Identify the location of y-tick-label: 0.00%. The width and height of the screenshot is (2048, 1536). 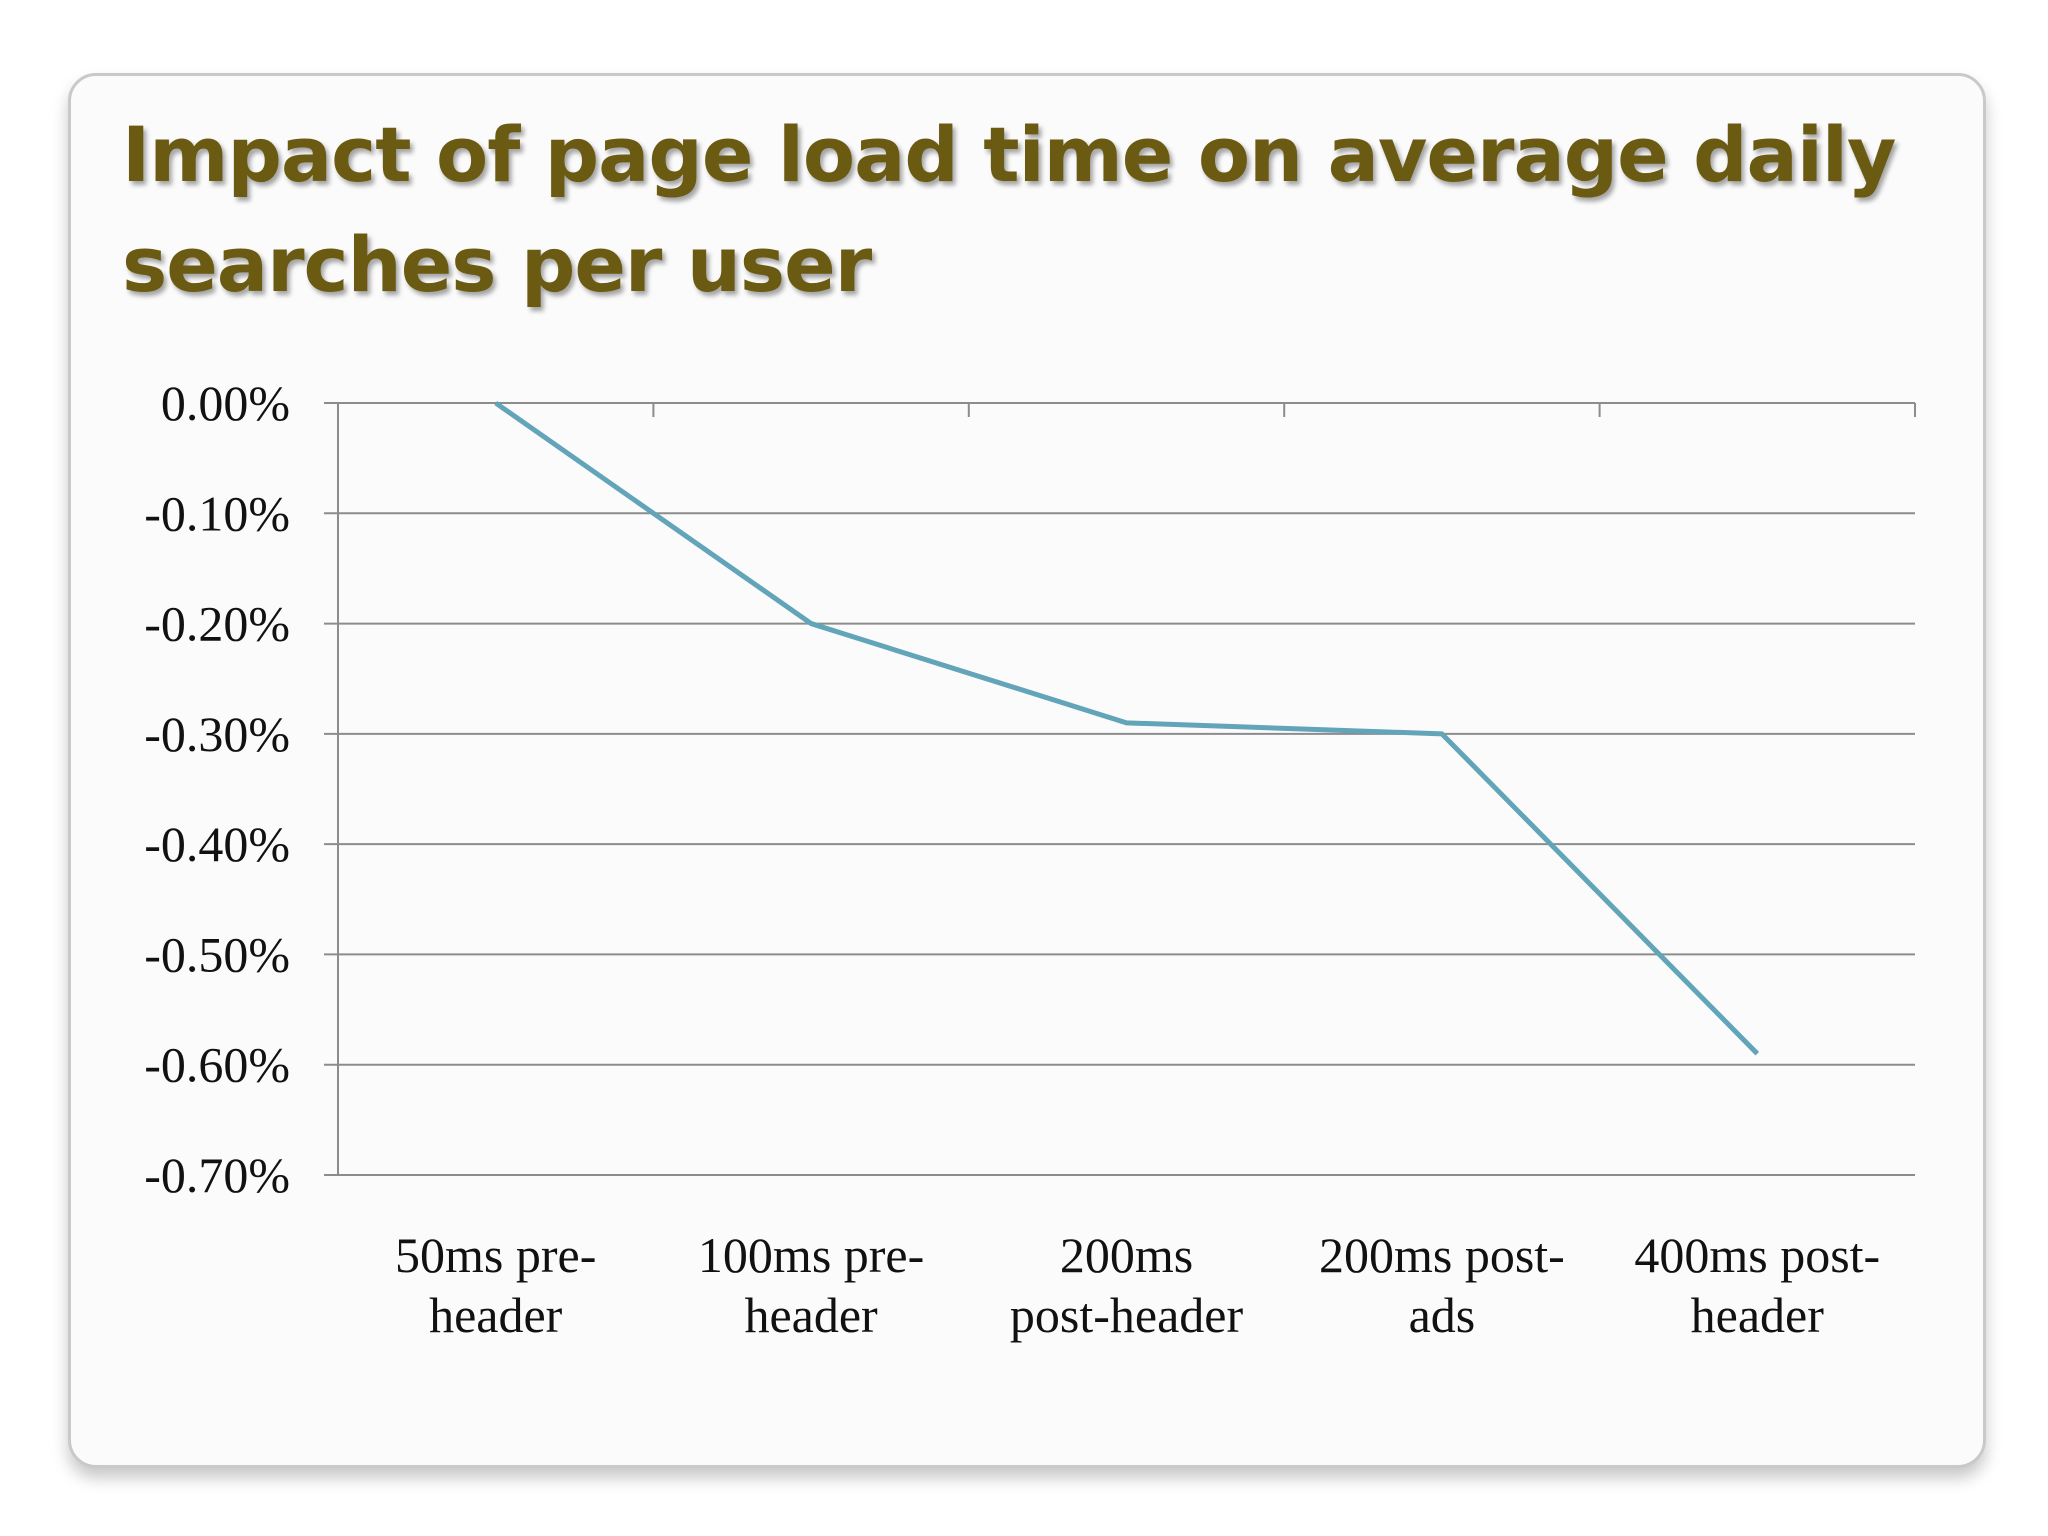
(225, 403).